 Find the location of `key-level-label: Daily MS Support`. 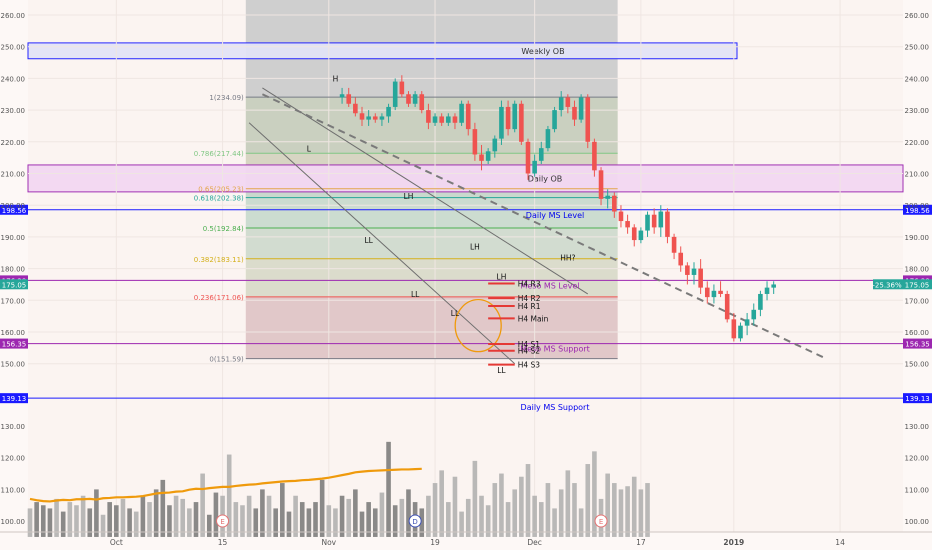

key-level-label: Daily MS Support is located at coordinates (555, 407).